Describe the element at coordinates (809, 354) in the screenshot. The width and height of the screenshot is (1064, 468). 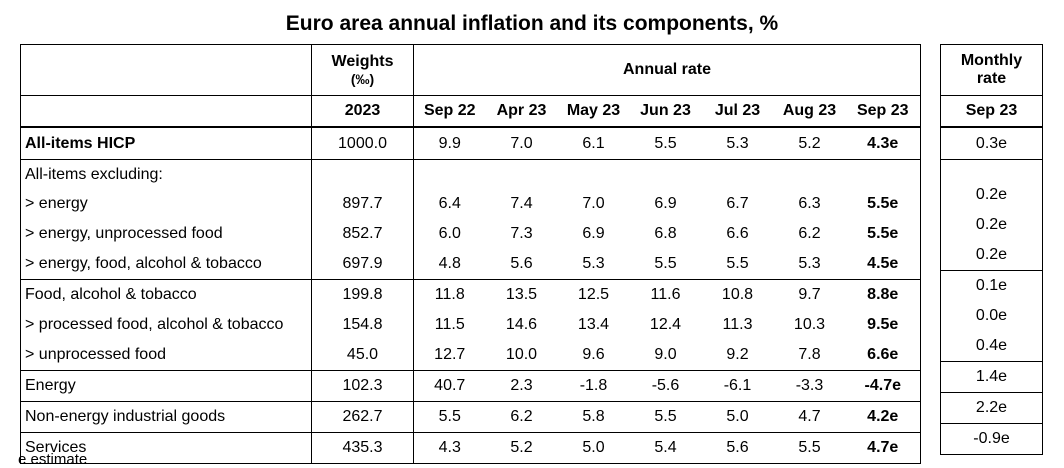
I see `rate-cell: 7.8` at that location.